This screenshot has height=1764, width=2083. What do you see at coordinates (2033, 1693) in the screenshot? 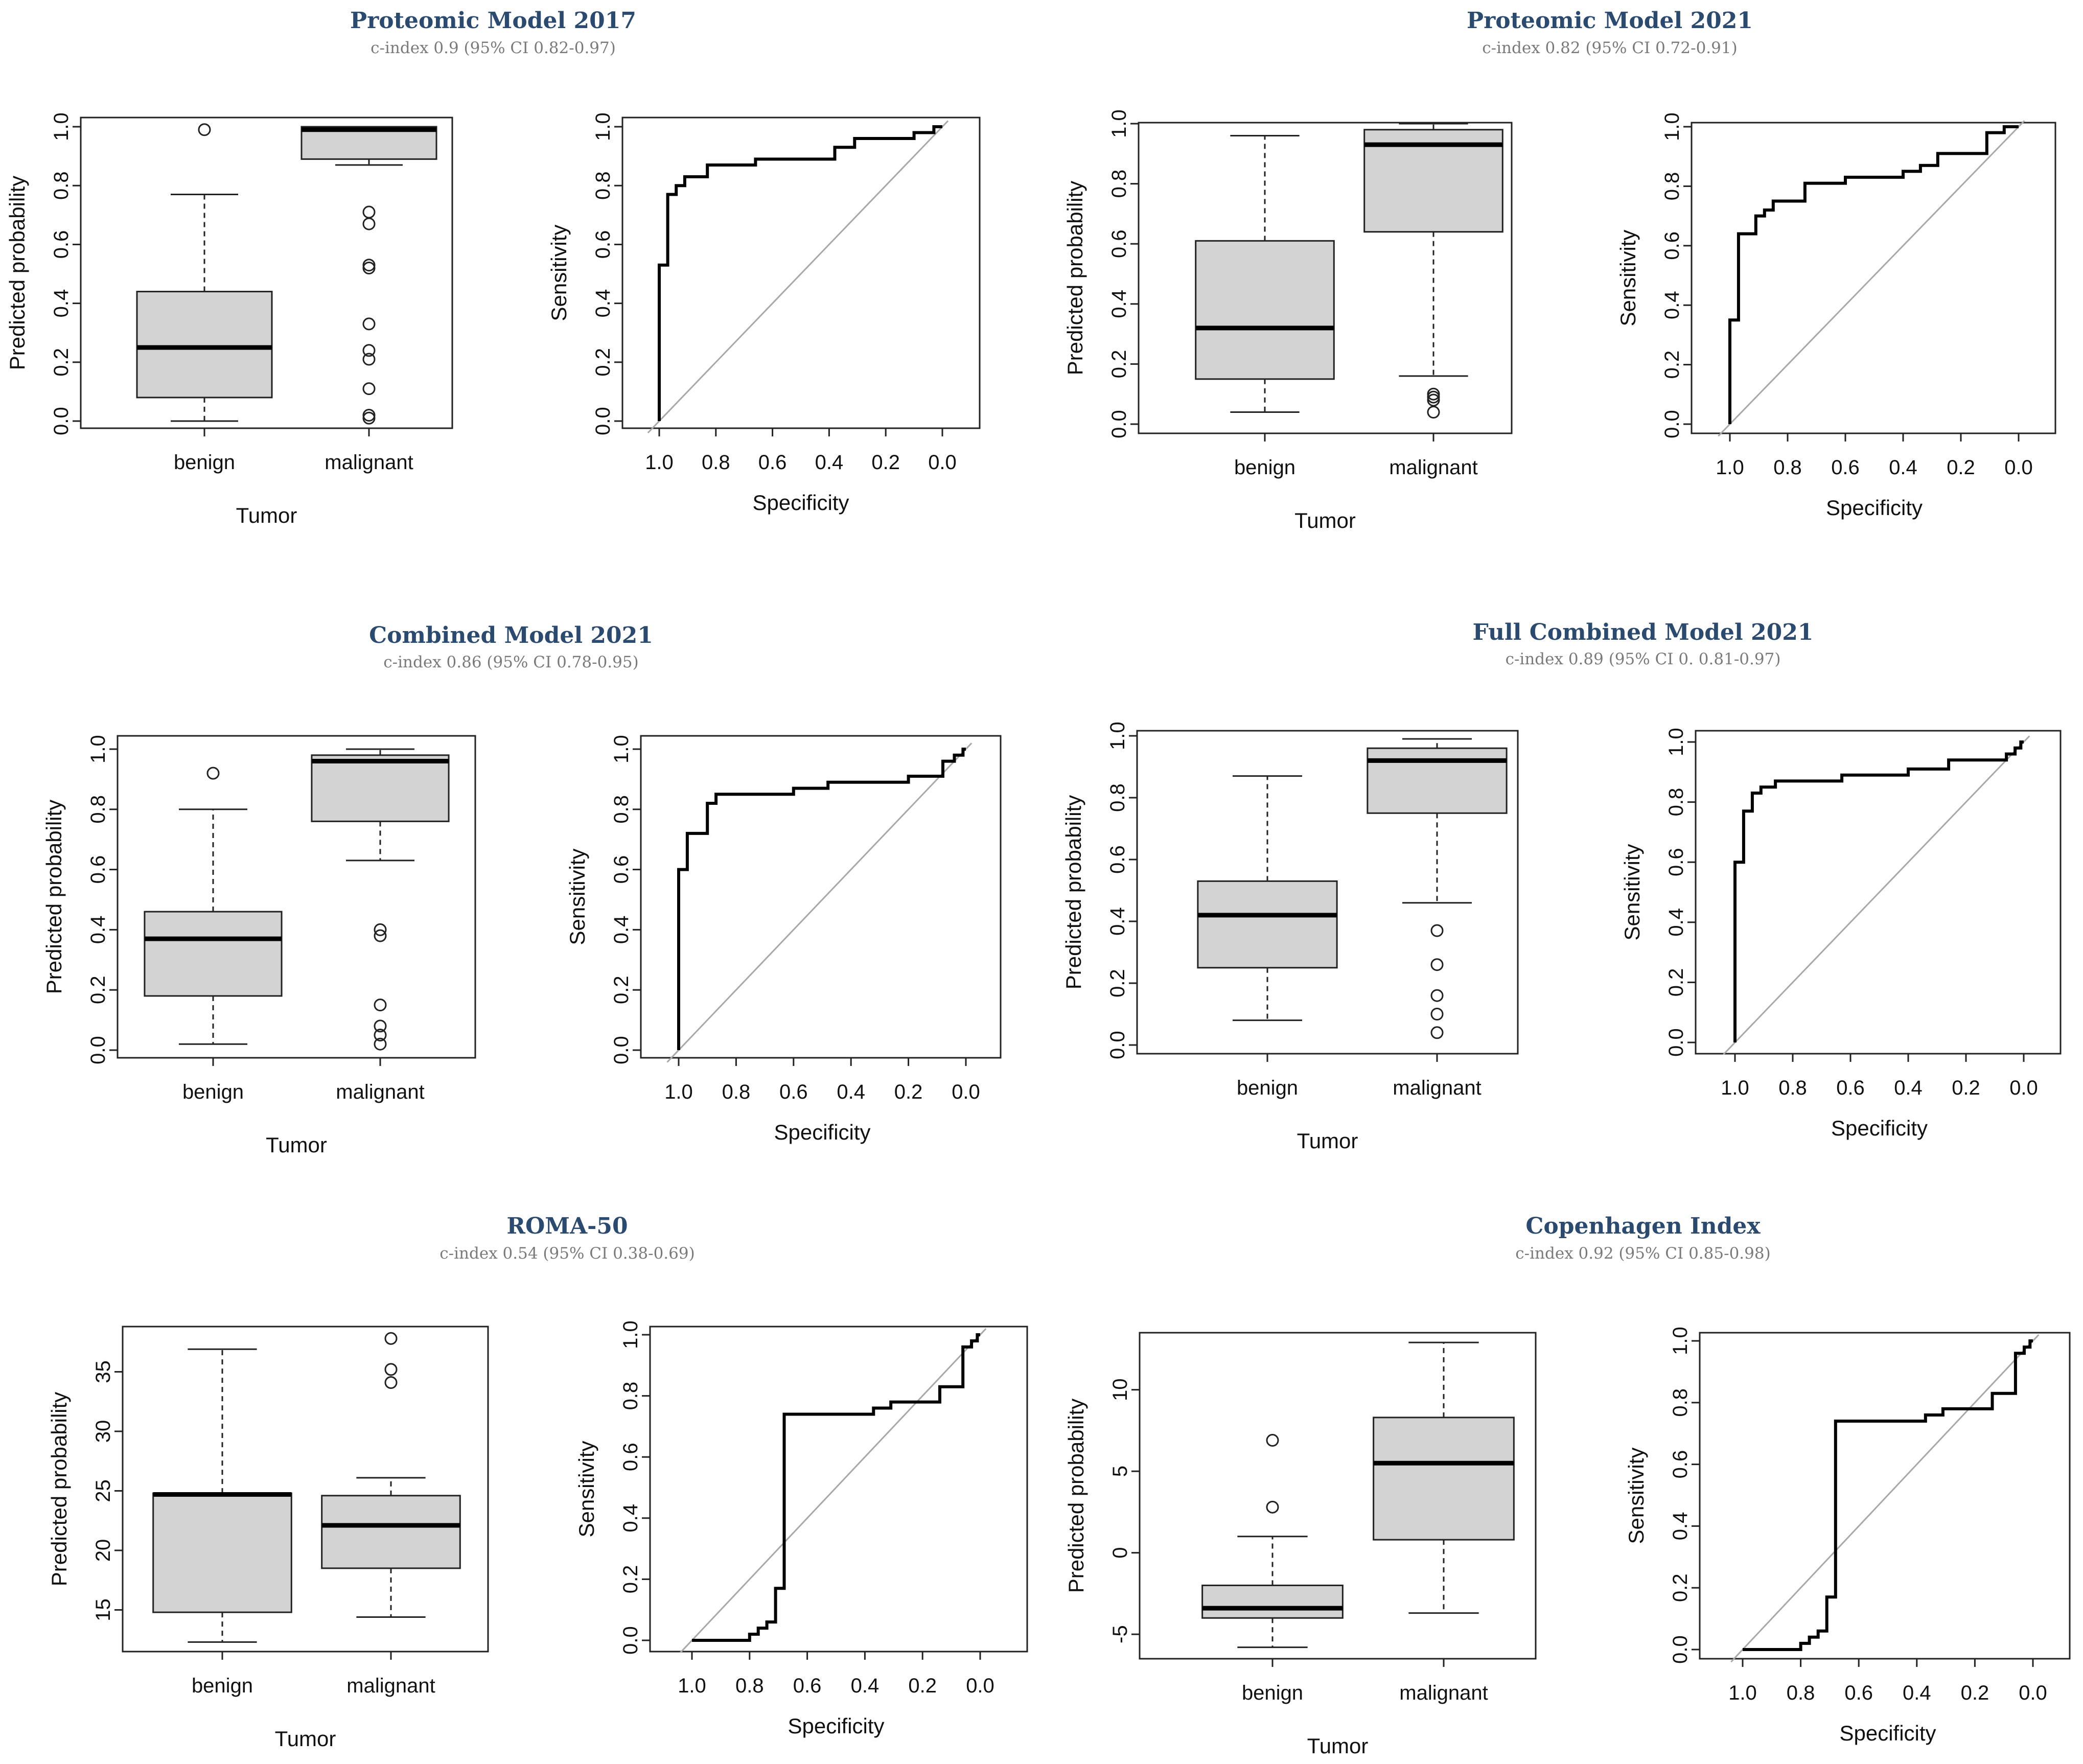
I see `x-tick-label: 0.0` at bounding box center [2033, 1693].